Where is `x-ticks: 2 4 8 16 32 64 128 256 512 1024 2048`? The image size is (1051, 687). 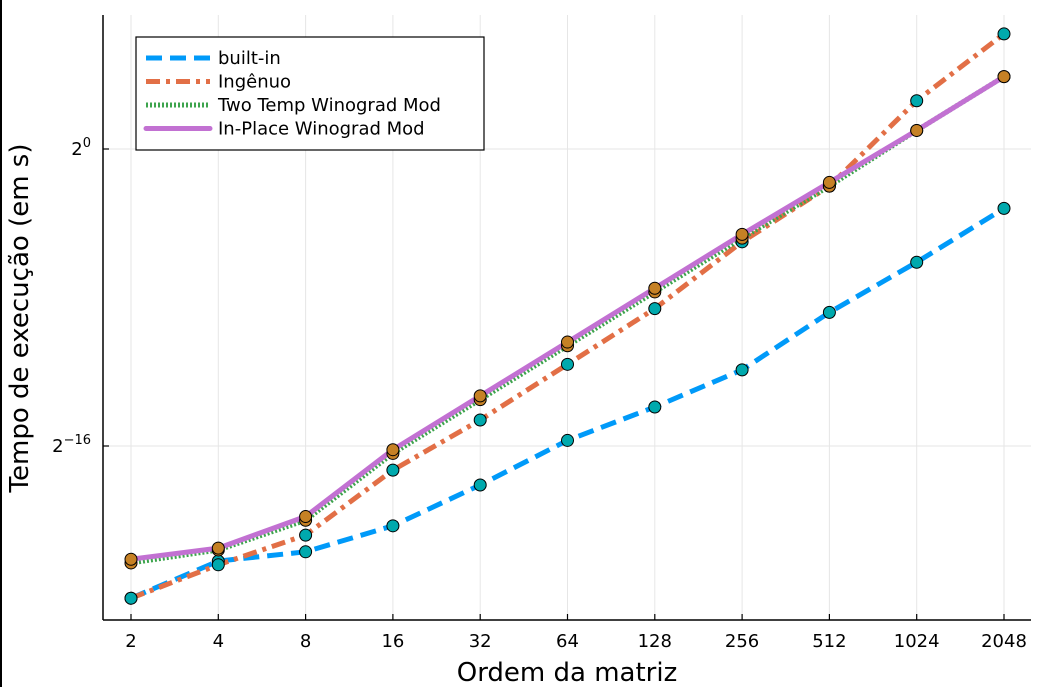
x-ticks: 2 4 8 16 32 64 128 256 512 1024 2048 is located at coordinates (576, 633).